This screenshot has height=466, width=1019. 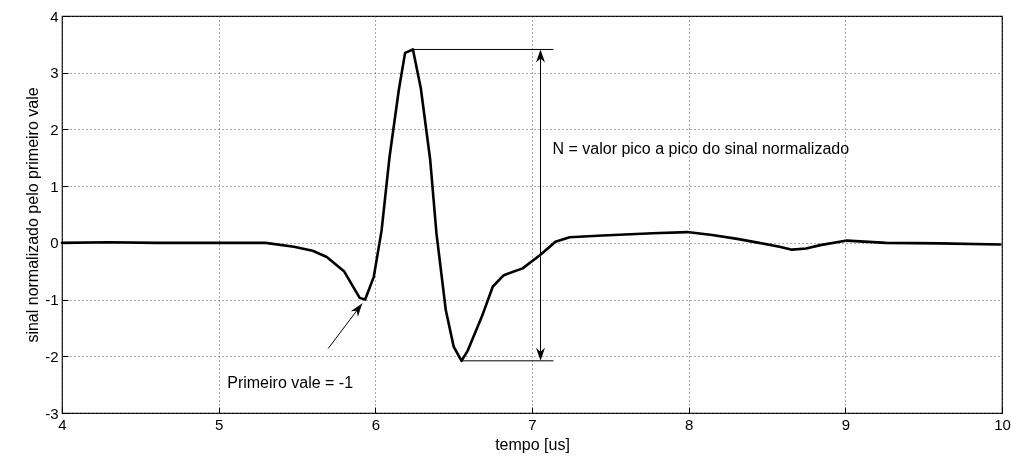 What do you see at coordinates (290, 382) in the screenshot?
I see `annotation: Primeiro vale = -1` at bounding box center [290, 382].